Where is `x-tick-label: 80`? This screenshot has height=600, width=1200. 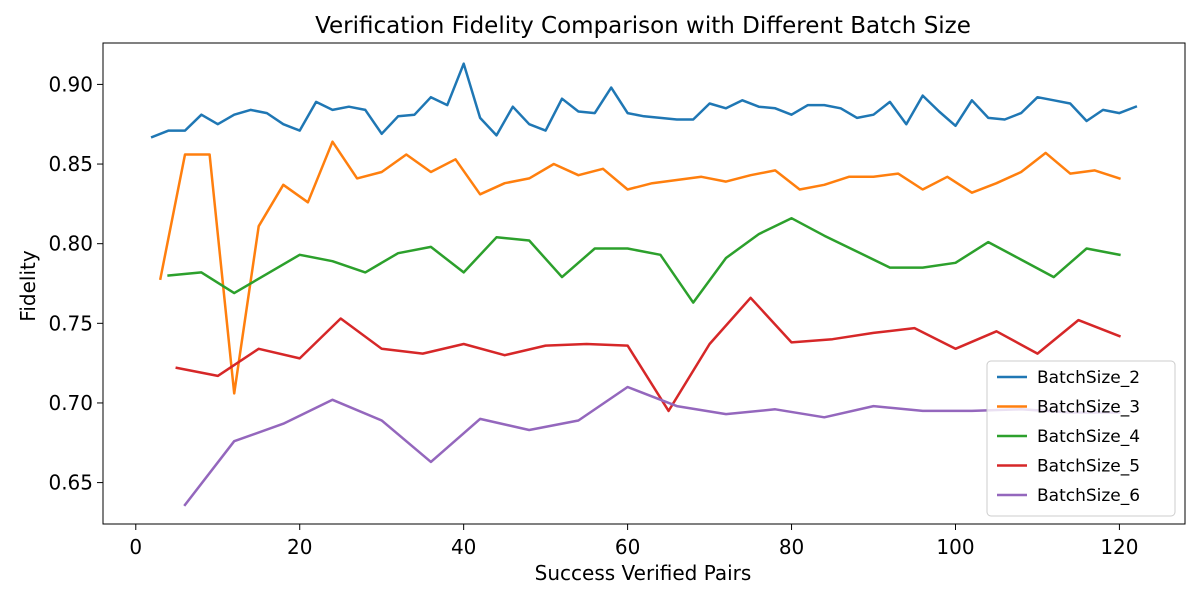 x-tick-label: 80 is located at coordinates (791, 547).